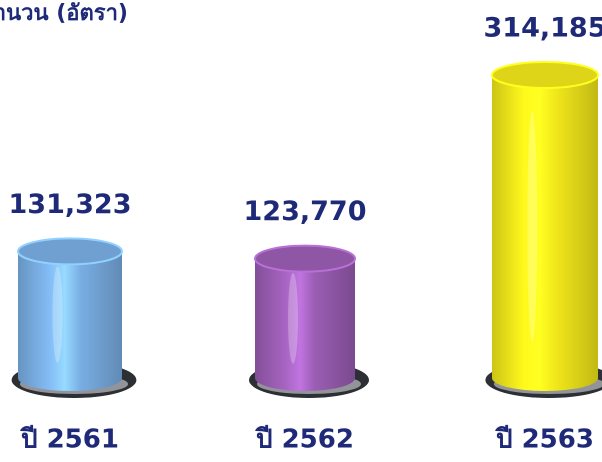 This screenshot has width=602, height=462. Describe the element at coordinates (64, 13) in the screenshot. I see `chart-title: จำนวน (อัตรา)` at that location.